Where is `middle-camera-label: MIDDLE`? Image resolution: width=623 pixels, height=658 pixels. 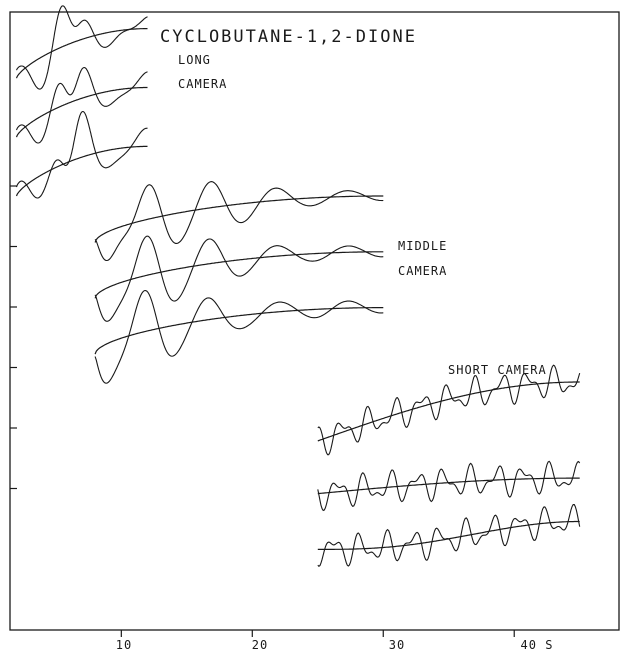 middle-camera-label: MIDDLE is located at coordinates (422, 246).